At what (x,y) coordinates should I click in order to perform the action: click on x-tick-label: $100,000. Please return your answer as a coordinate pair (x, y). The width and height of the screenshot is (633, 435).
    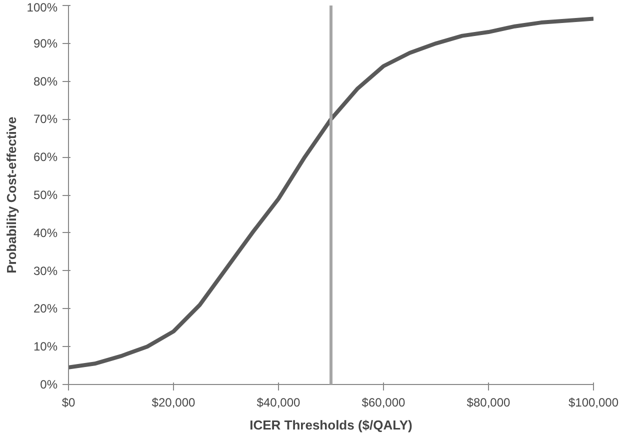
    Looking at the image, I should click on (593, 403).